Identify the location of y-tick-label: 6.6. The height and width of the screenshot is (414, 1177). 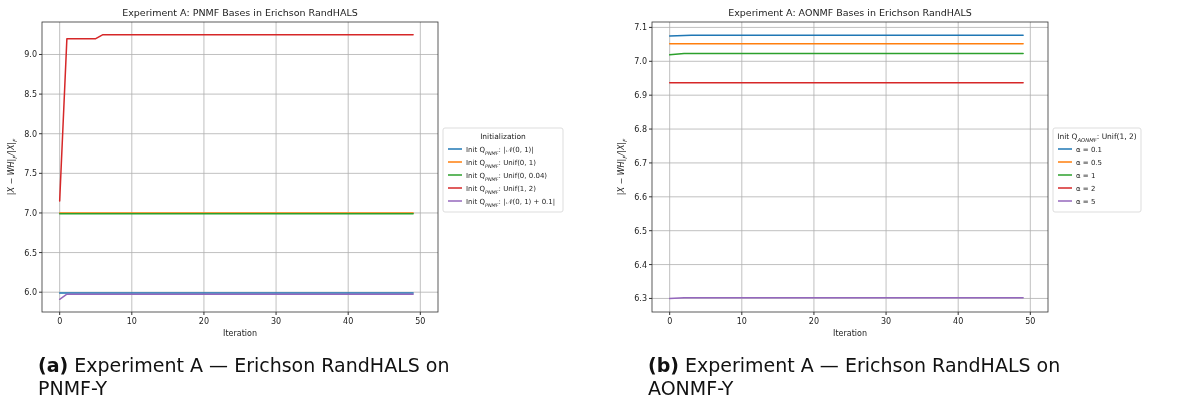
(640, 197).